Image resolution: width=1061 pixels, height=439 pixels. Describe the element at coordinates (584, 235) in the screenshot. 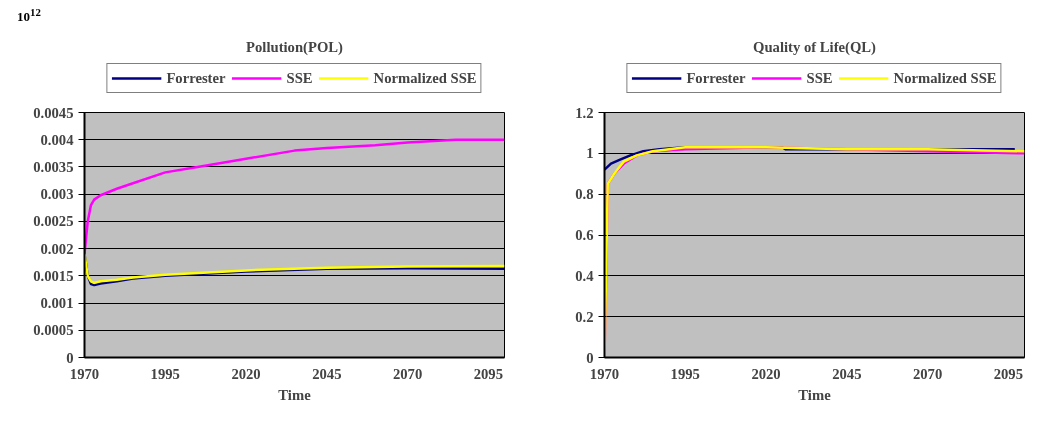

I see `y-tick-label: 0.6` at that location.